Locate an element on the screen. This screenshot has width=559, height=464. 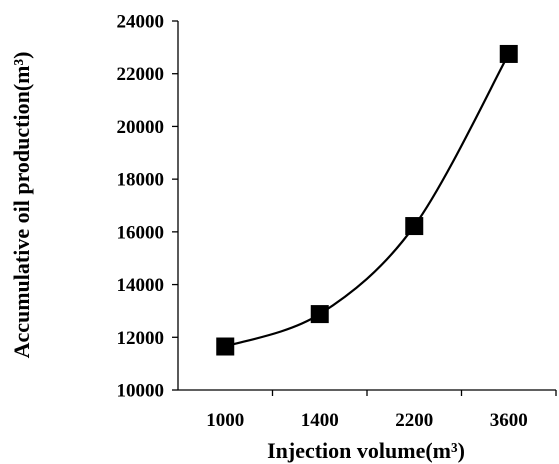
y-ticks: 10000 12000 14000 16000 18000 20000 22000 24000 is located at coordinates (147, 207).